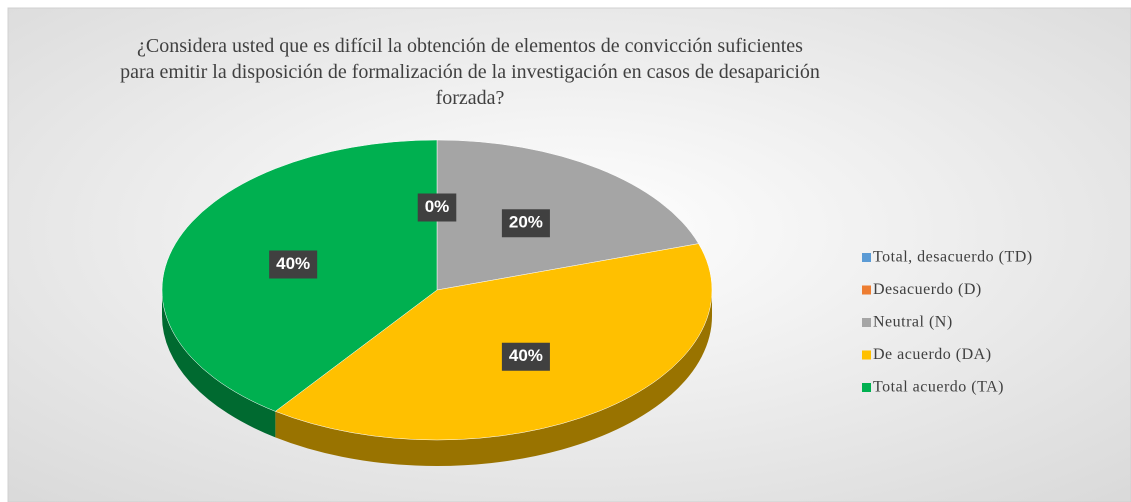 Image resolution: width=1131 pixels, height=502 pixels. I want to click on data-label-text: 20%, so click(526, 222).